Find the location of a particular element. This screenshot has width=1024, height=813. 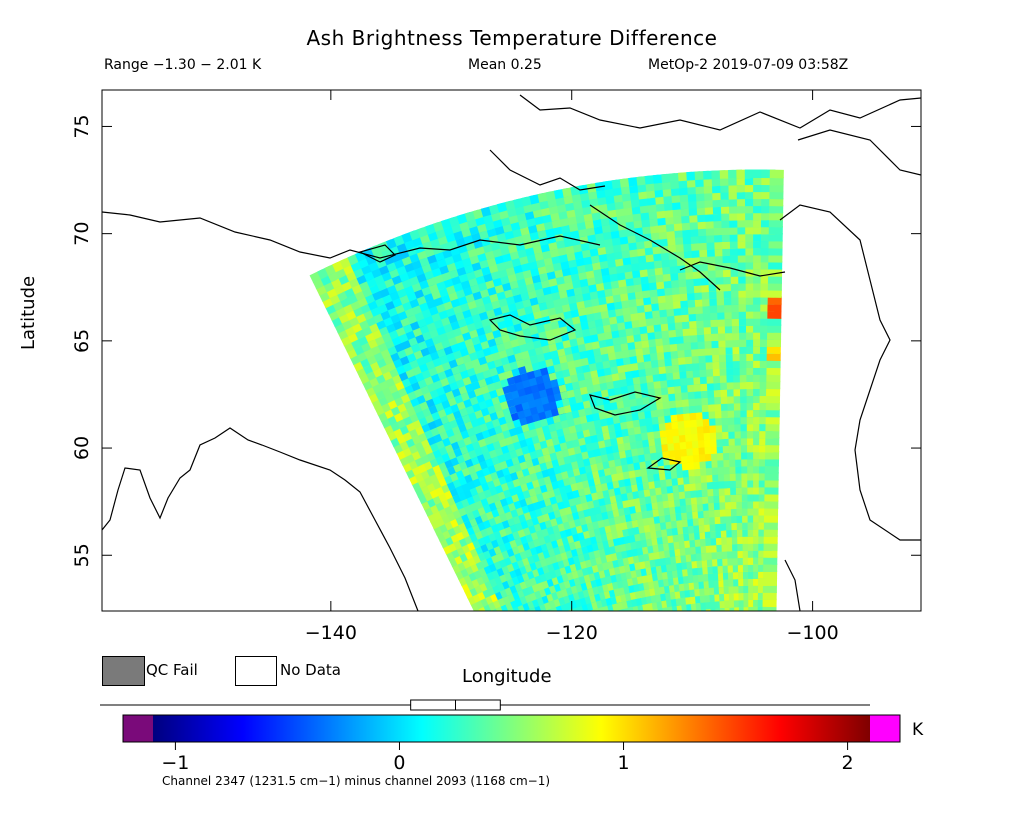

colorbar-tick-label: −1 is located at coordinates (175, 763).